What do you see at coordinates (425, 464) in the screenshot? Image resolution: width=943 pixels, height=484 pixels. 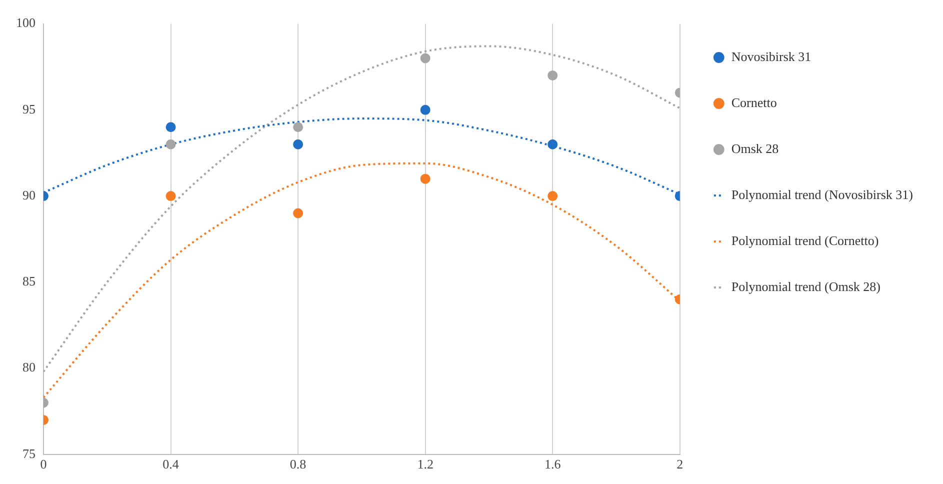 I see `x-tick-label: 1.2` at bounding box center [425, 464].